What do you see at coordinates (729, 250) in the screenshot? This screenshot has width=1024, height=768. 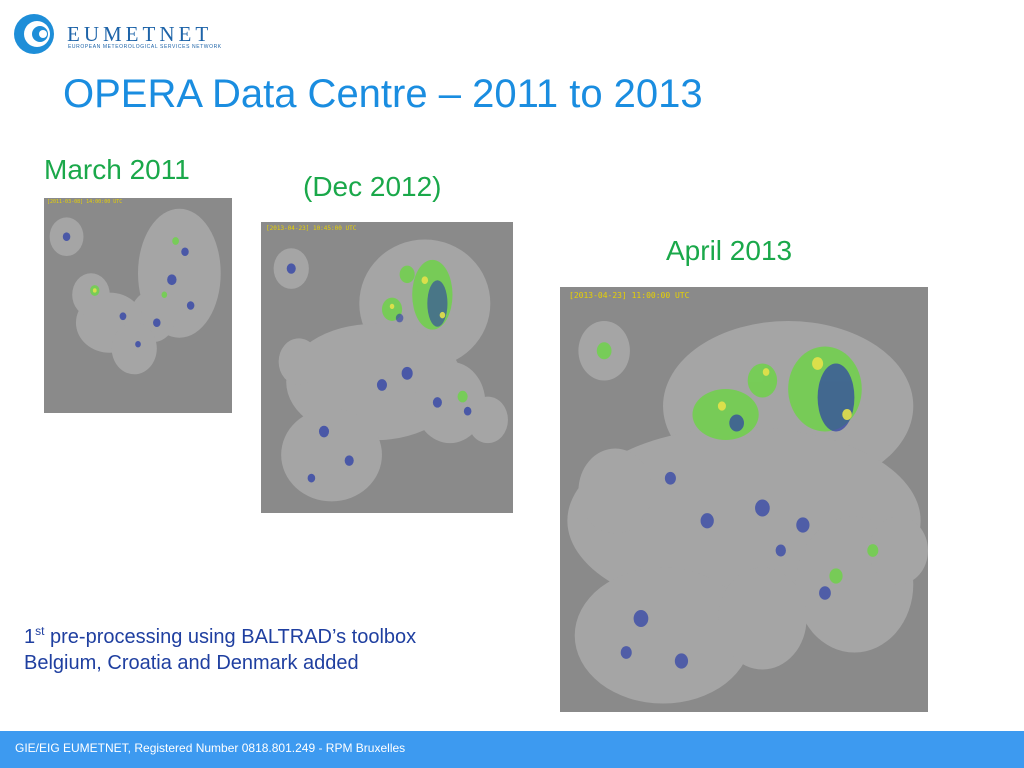 I see `label-april-2013: April 2013` at bounding box center [729, 250].